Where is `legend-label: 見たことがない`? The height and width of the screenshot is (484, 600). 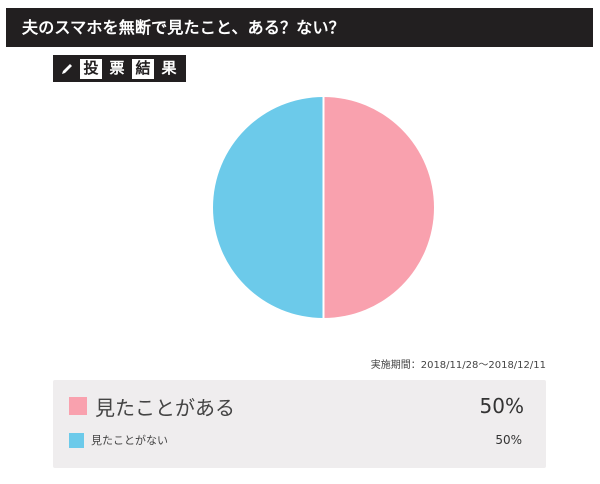 legend-label: 見たことがない is located at coordinates (129, 440).